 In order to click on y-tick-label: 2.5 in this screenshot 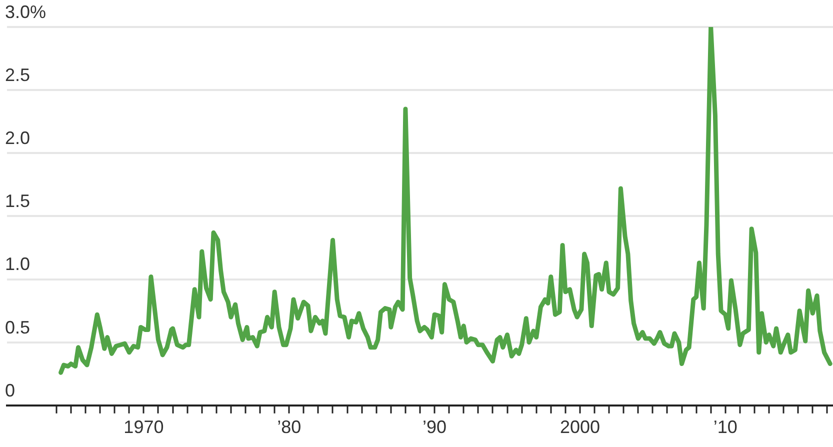, I will do `click(17, 75)`.